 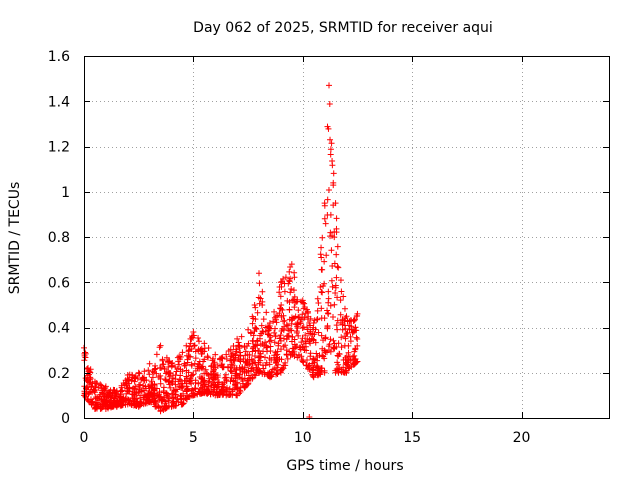 I want to click on y-tick-label: 1.2, so click(x=59, y=148).